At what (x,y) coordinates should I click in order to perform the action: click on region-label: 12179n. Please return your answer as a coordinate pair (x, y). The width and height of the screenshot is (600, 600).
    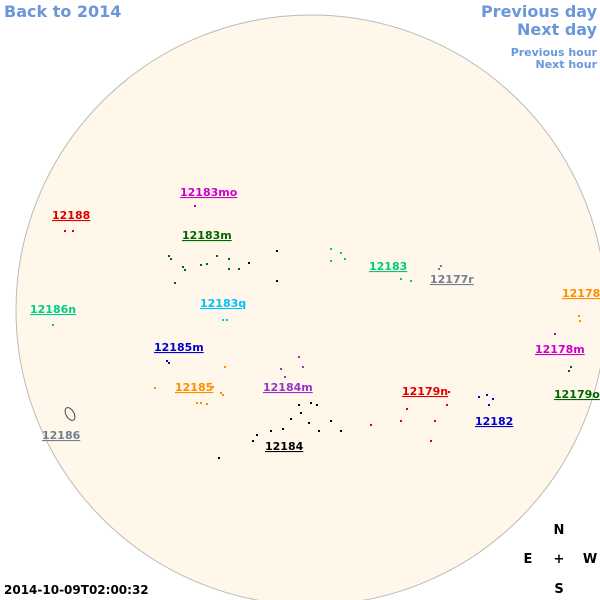
    Looking at the image, I should click on (425, 391).